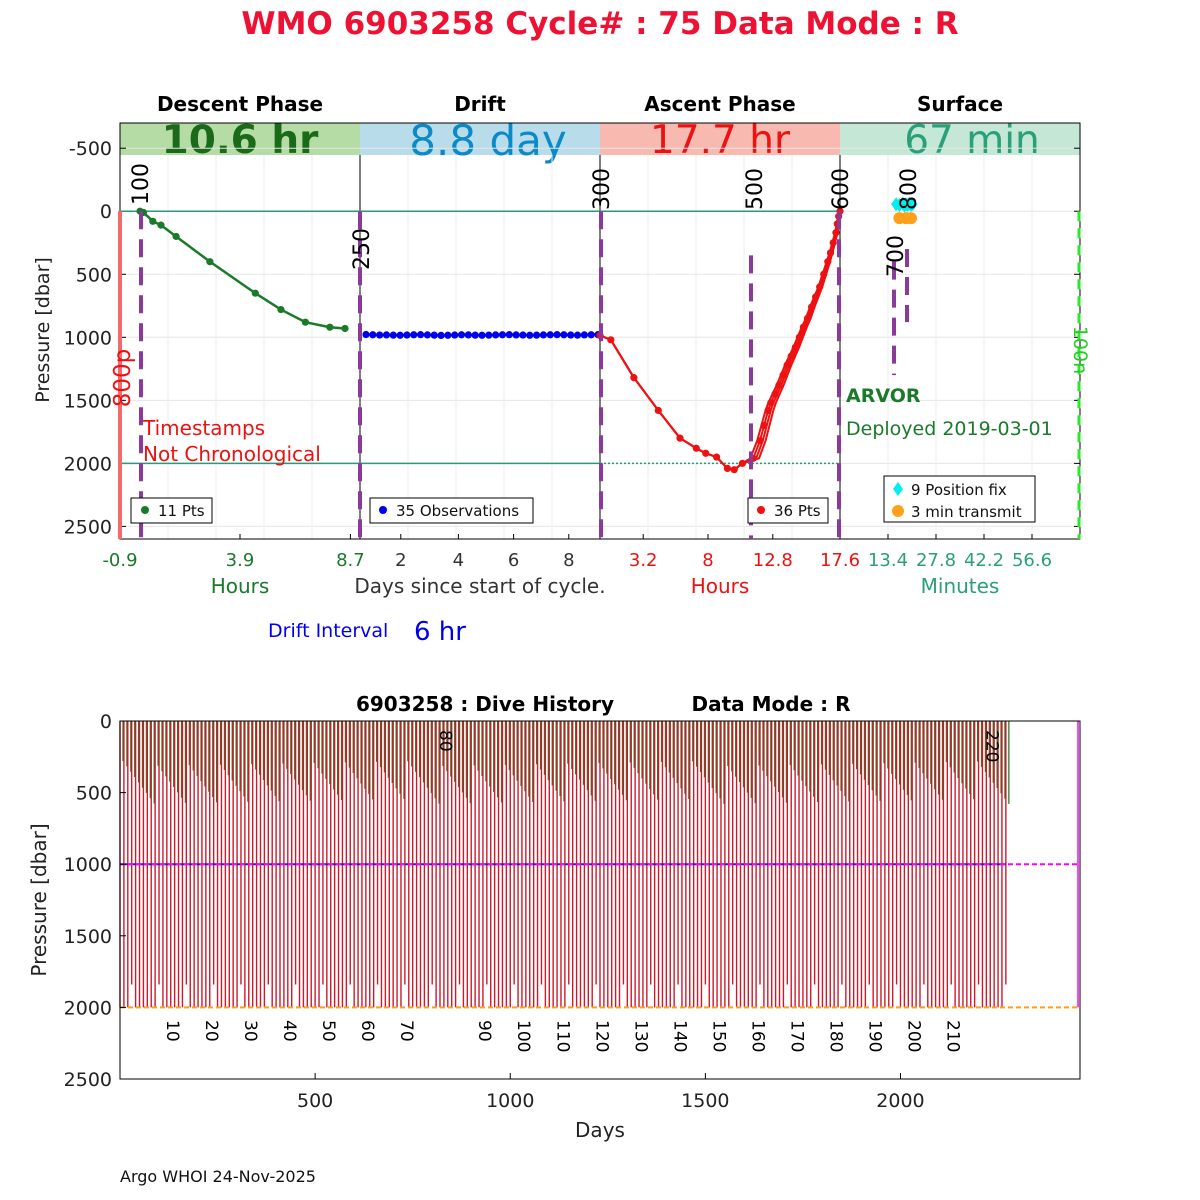  I want to click on cycle-label: 200, so click(913, 1036).